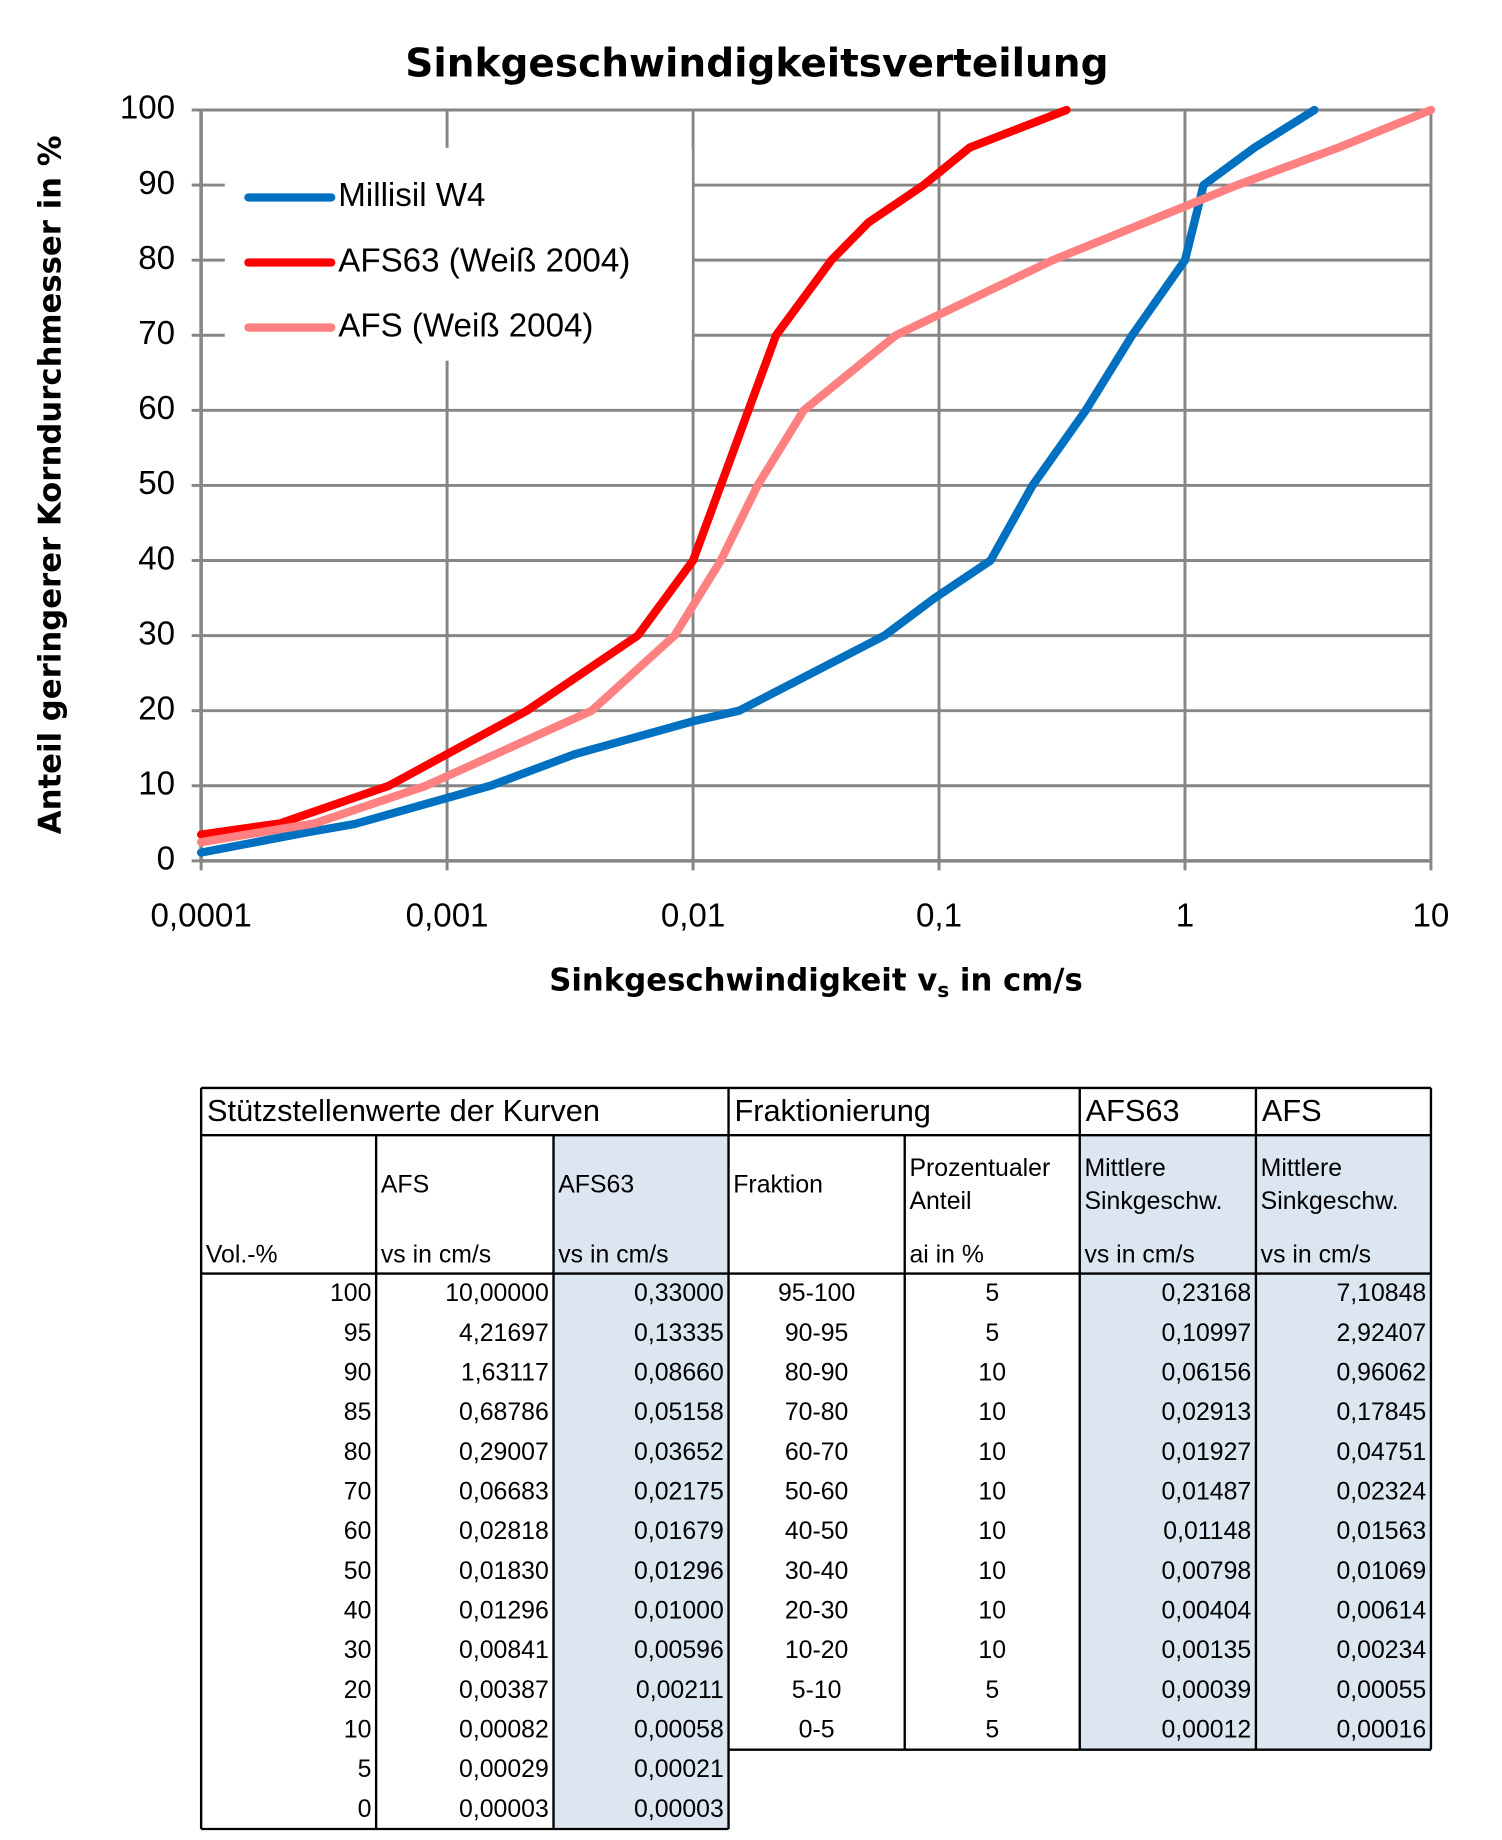 Image resolution: width=1502 pixels, height=1840 pixels. Describe the element at coordinates (743, 980) in the screenshot. I see `x-axis-label-text: Sinkgeschwindigkeit v` at that location.